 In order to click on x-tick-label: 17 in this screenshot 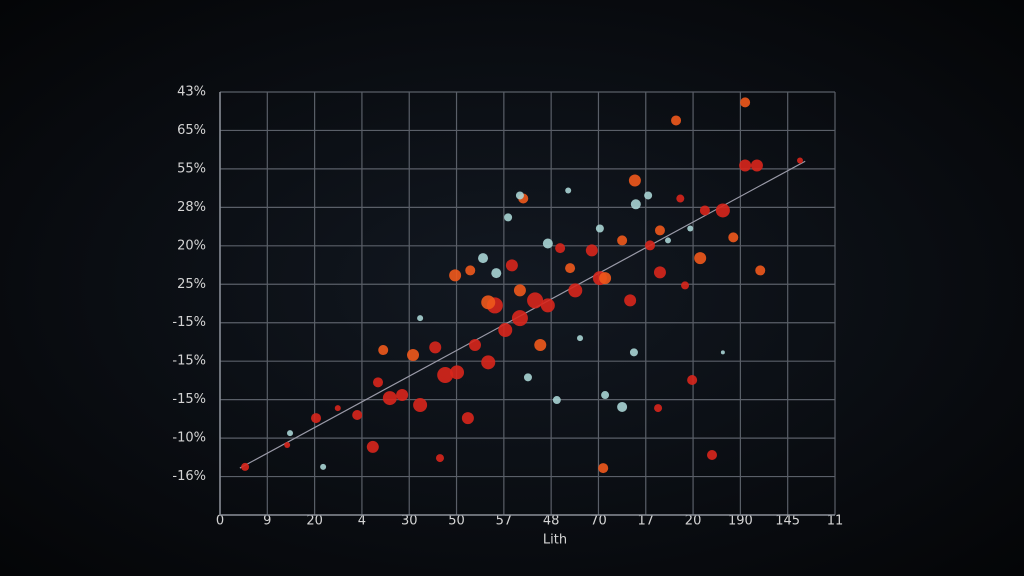, I will do `click(645, 521)`.